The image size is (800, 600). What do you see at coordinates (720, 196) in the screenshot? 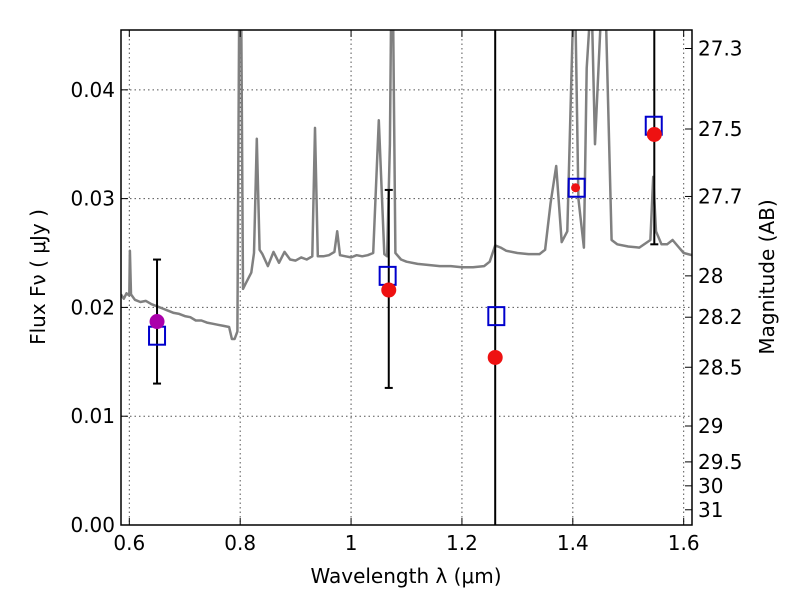
I see `right-tick-label: 27.7` at bounding box center [720, 196].